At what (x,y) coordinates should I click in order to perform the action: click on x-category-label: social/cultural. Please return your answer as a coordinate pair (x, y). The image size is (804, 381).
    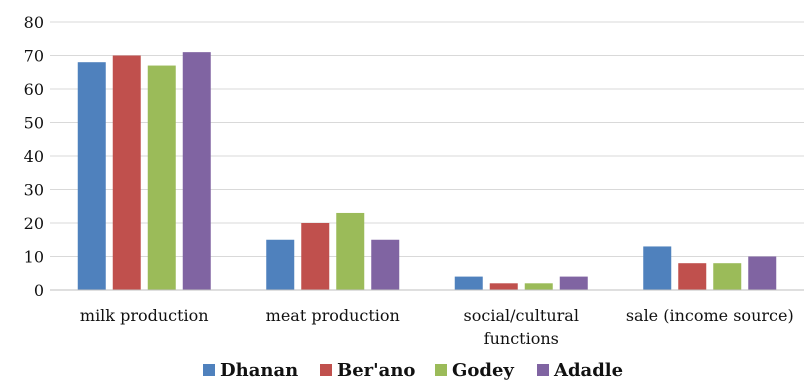
    Looking at the image, I should click on (521, 315).